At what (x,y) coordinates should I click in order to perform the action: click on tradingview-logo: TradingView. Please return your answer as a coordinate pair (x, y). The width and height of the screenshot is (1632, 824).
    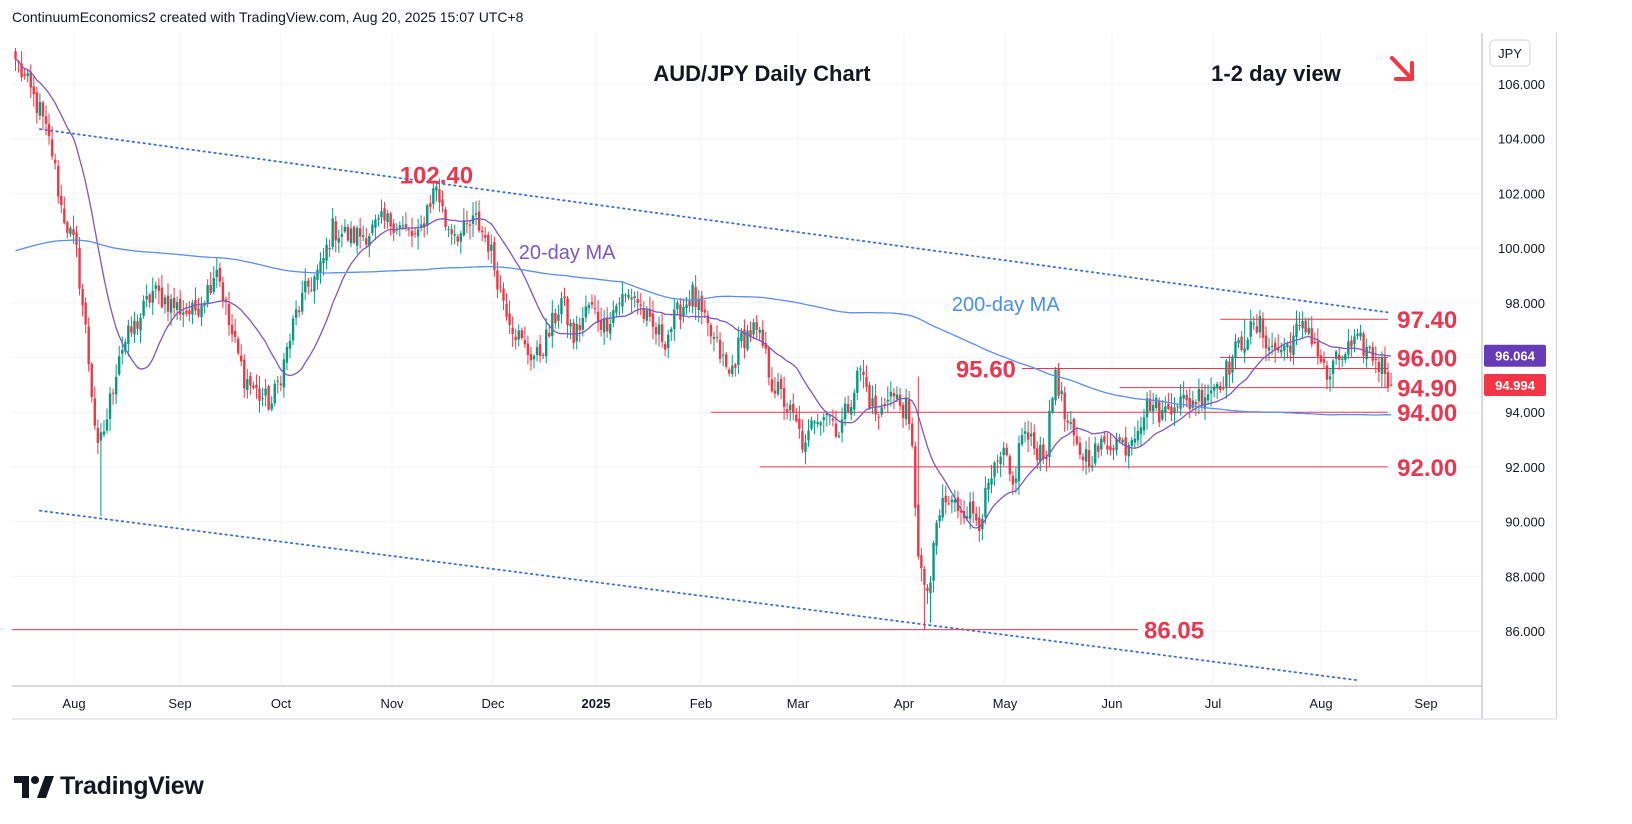
    Looking at the image, I should click on (109, 786).